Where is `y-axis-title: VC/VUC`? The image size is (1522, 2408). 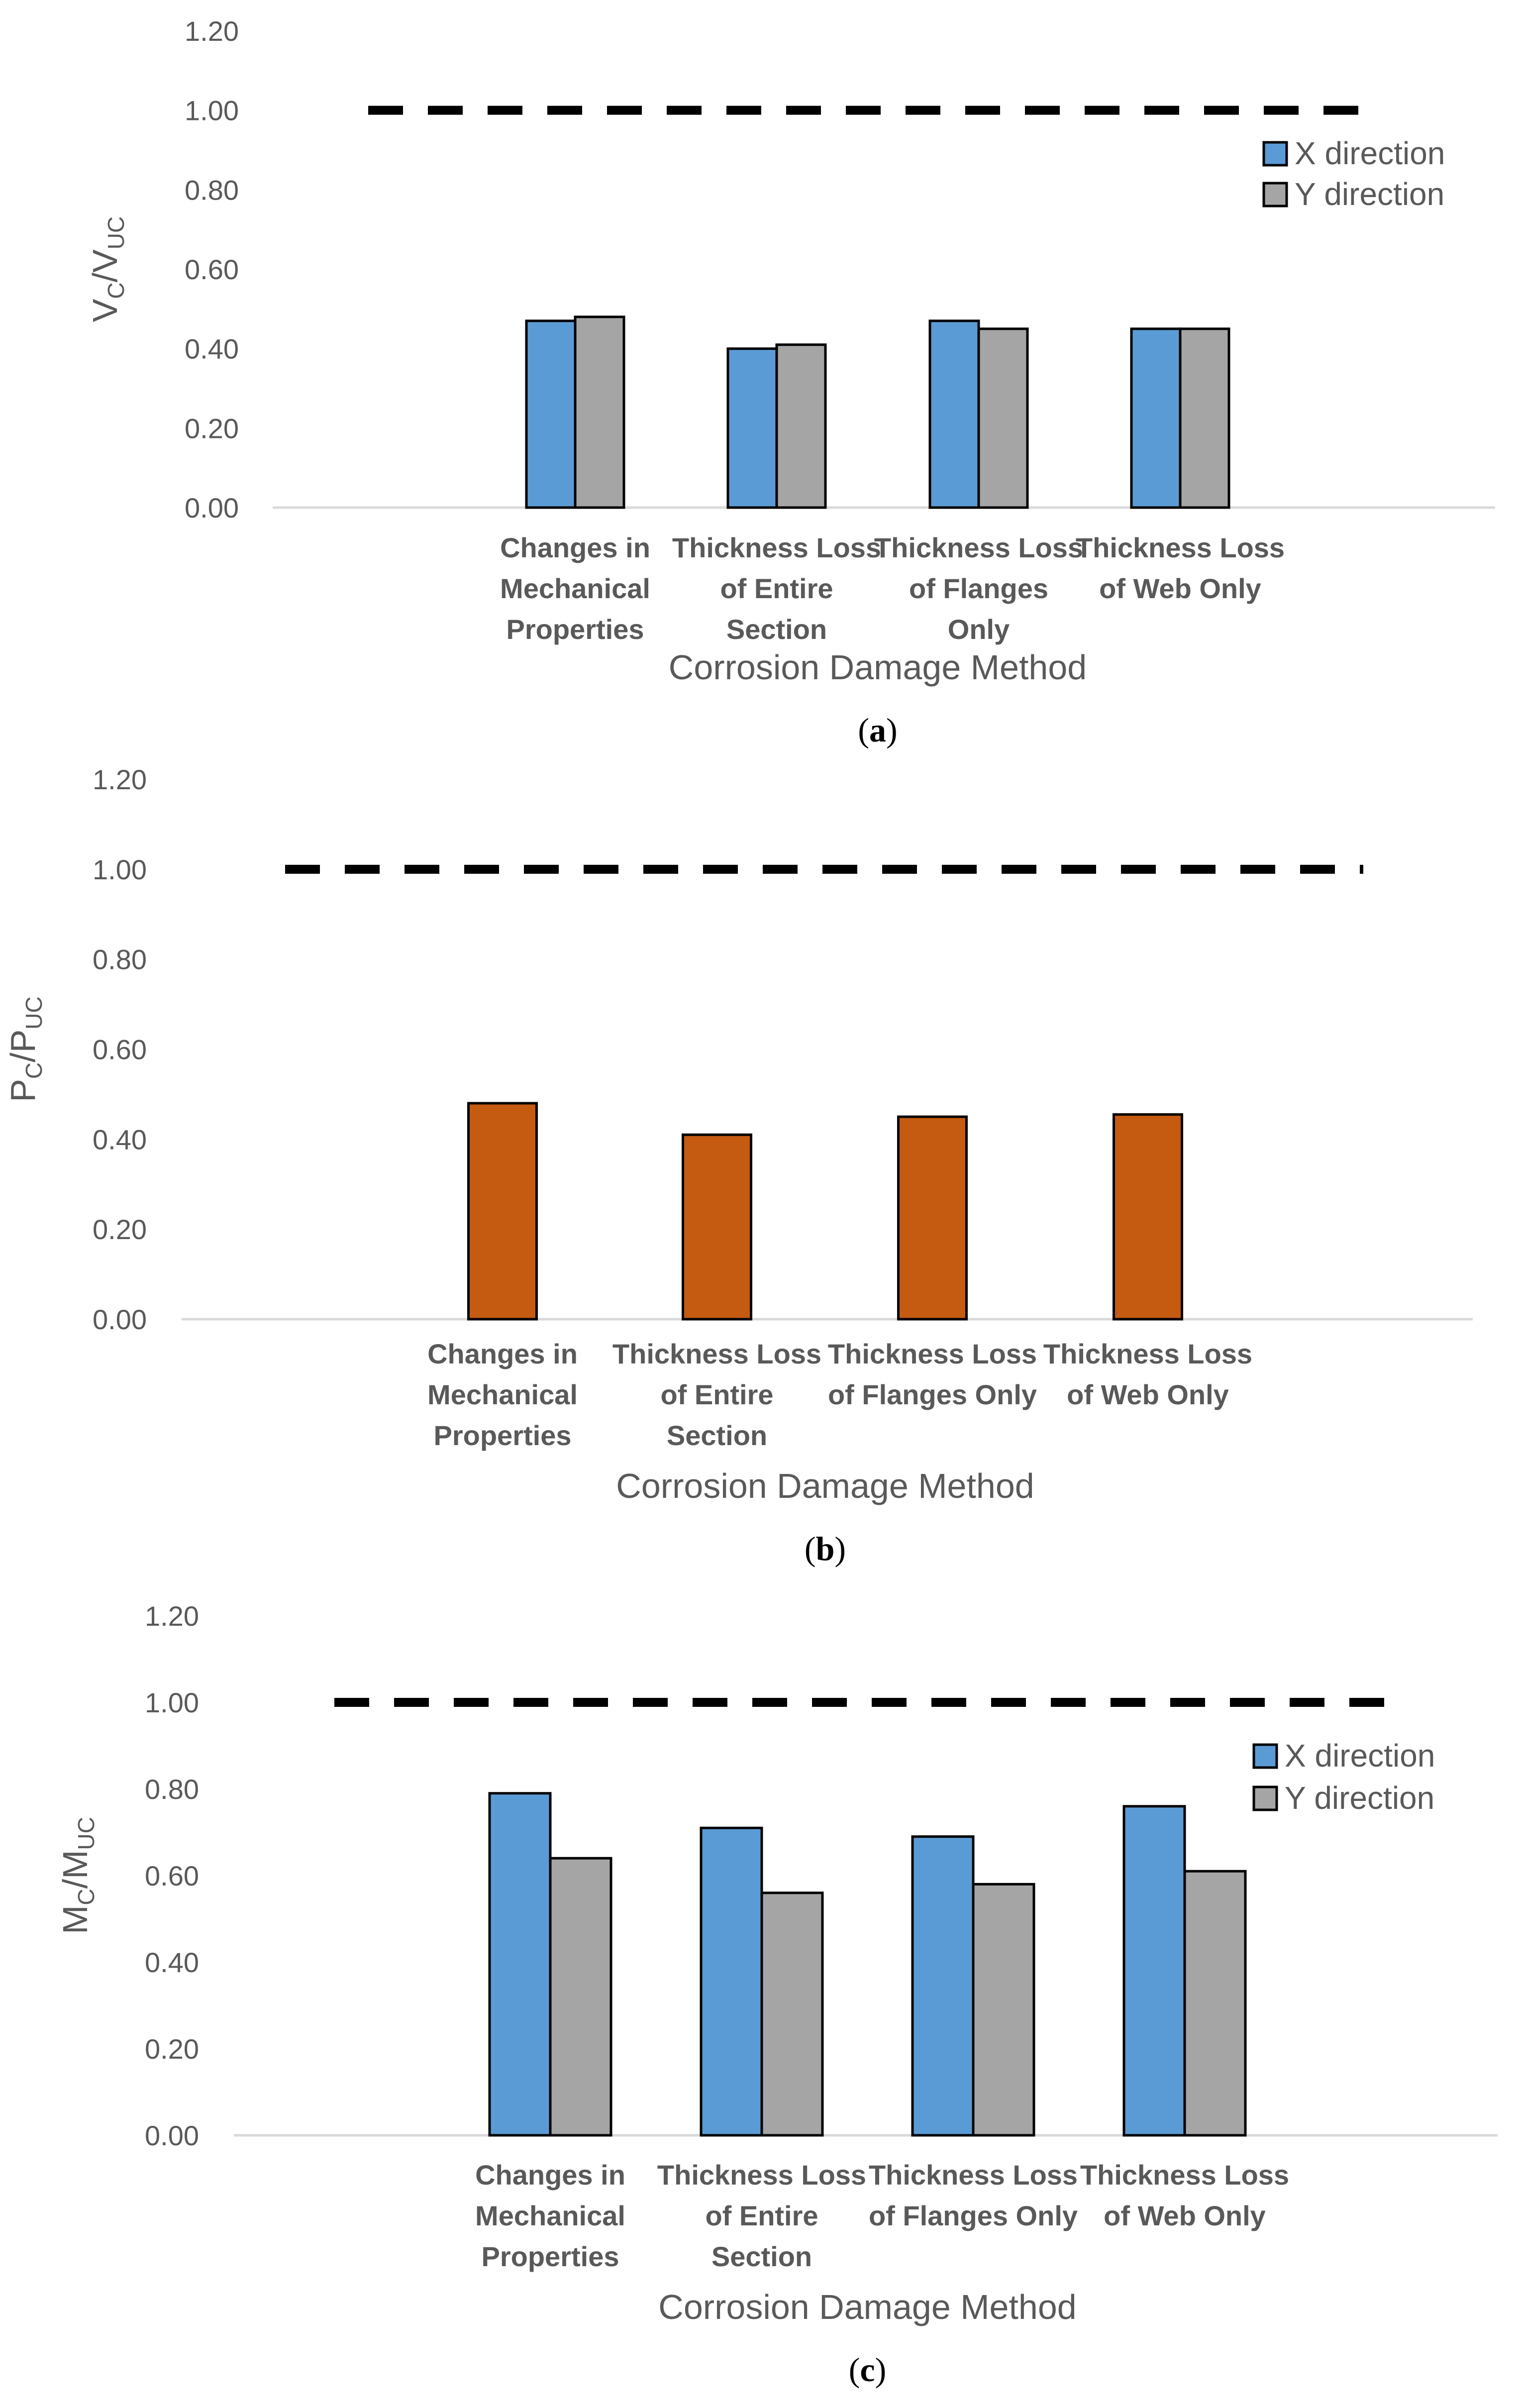
y-axis-title: VC/VUC is located at coordinates (107, 269).